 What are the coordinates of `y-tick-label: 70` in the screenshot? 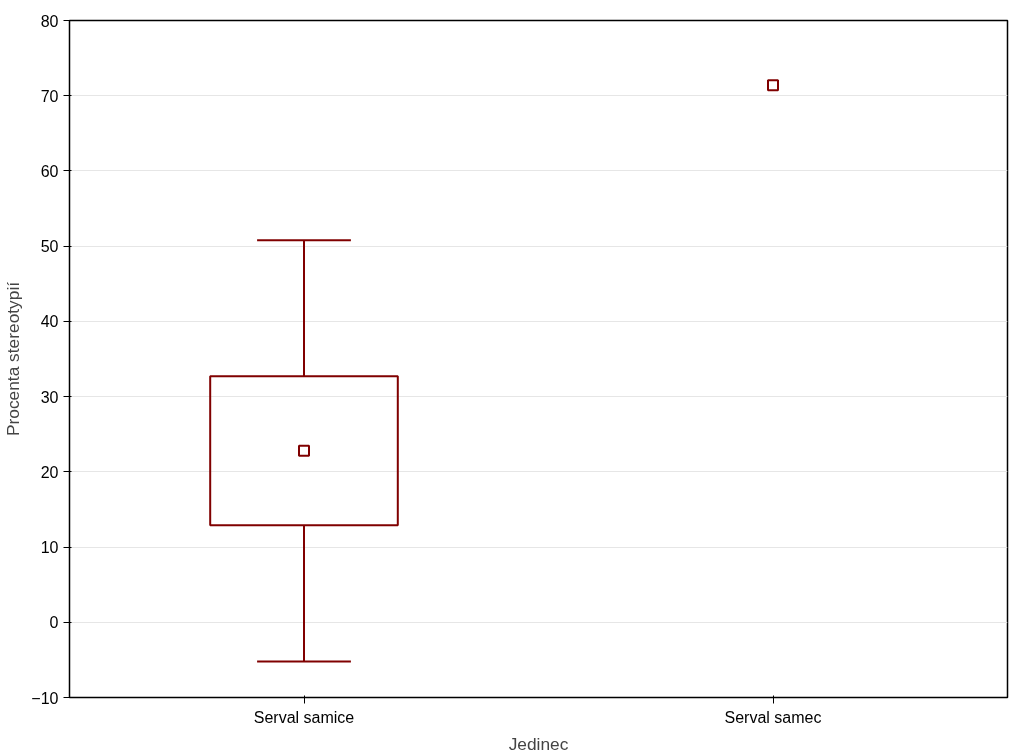 It's located at (49, 96).